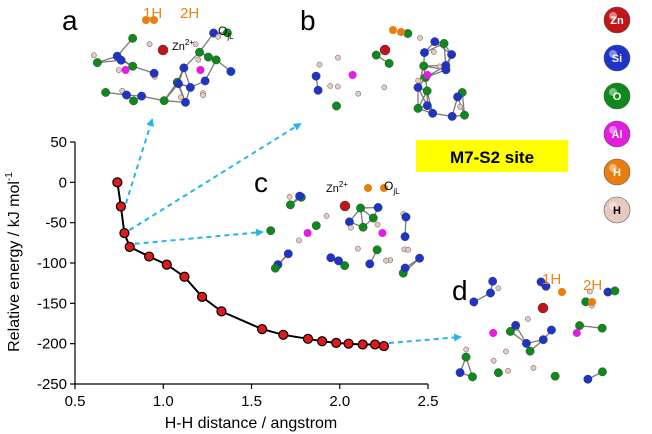 Image resolution: width=652 pixels, height=434 pixels. Describe the element at coordinates (52, 263) in the screenshot. I see `y-tick-label: -100` at that location.